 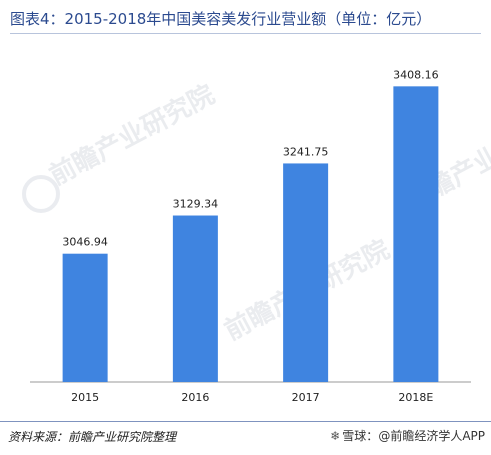 I want to click on data-label: 3408.16, so click(x=416, y=74).